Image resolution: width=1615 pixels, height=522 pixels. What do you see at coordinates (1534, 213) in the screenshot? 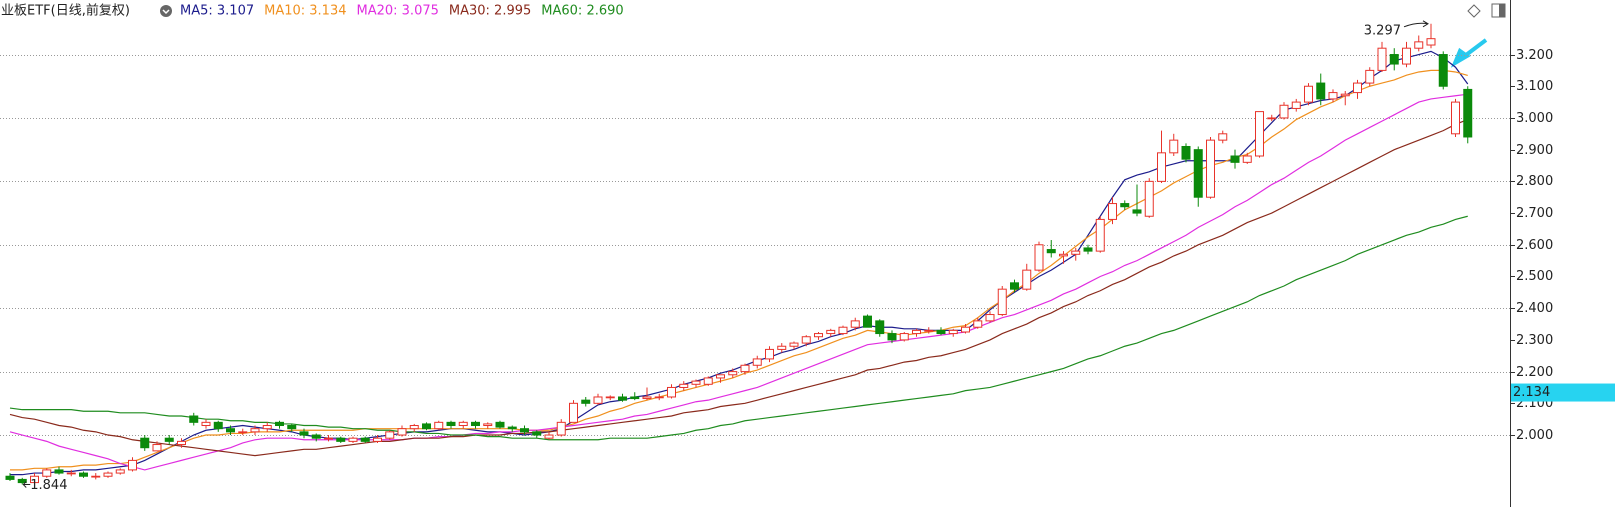
I see `y-tick-label: 2.700` at bounding box center [1534, 213].